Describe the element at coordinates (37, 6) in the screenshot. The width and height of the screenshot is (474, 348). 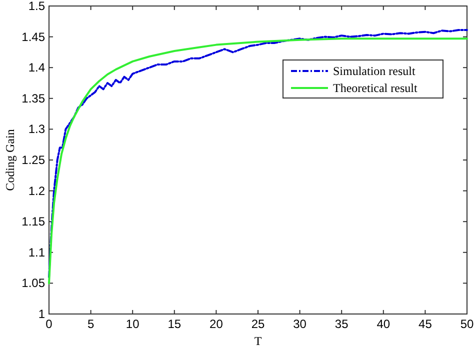
I see `y-tick-label: 1.5` at that location.